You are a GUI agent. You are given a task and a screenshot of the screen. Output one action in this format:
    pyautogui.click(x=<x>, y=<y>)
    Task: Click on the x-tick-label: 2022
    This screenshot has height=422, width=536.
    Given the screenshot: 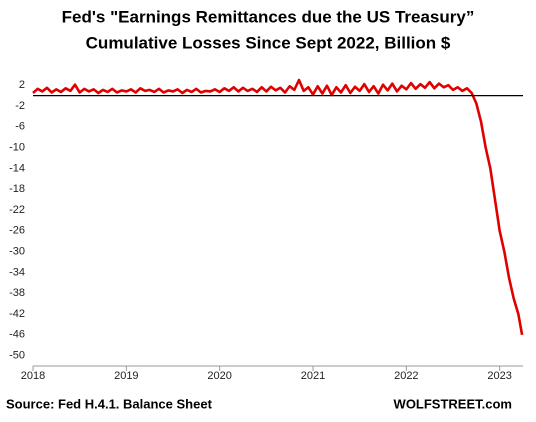 What is the action you would take?
    pyautogui.click(x=406, y=376)
    